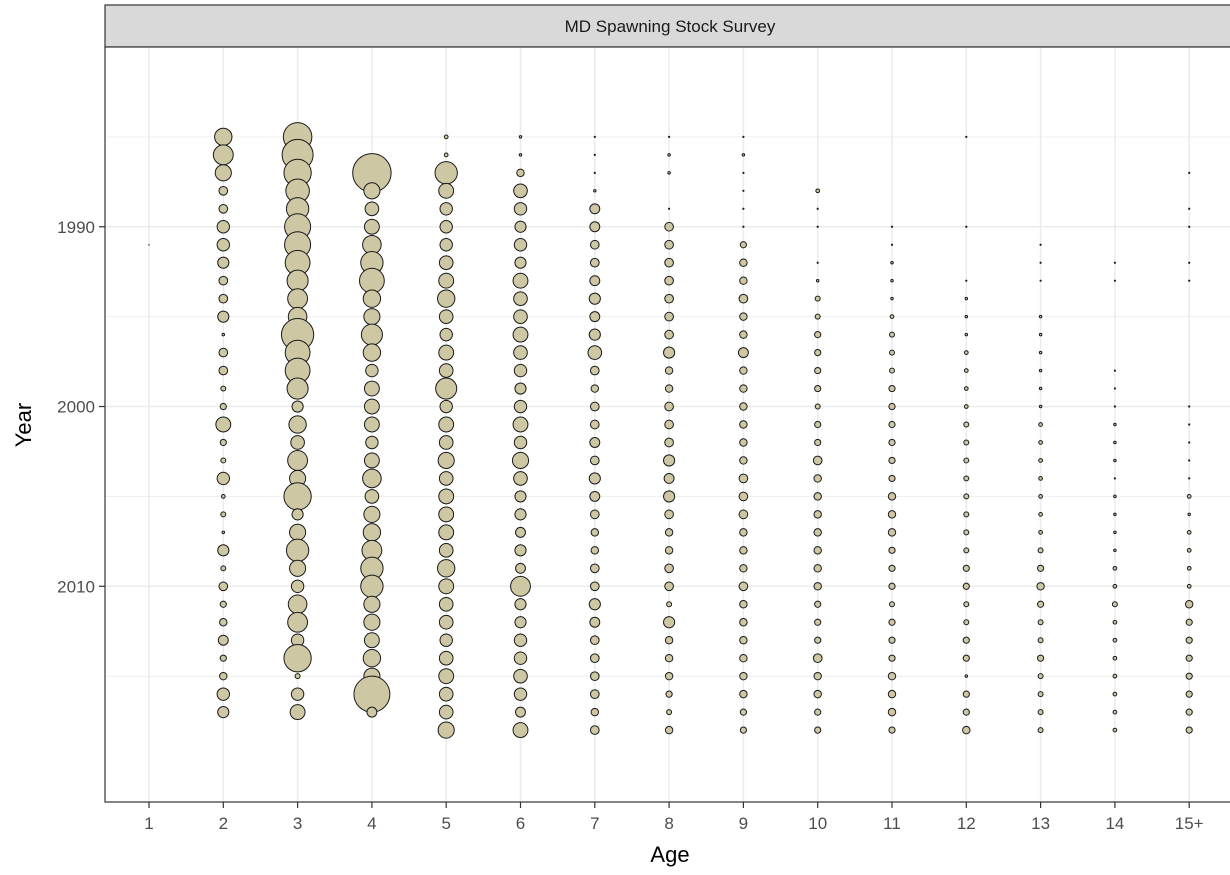  I want to click on x-tick-label: 3, so click(297, 823).